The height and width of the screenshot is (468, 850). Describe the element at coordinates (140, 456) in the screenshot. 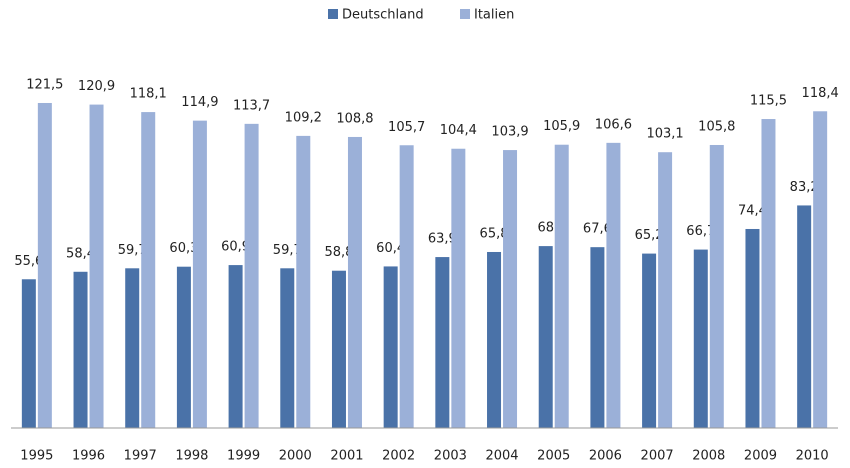

I see `x-tick-label: 1997` at that location.